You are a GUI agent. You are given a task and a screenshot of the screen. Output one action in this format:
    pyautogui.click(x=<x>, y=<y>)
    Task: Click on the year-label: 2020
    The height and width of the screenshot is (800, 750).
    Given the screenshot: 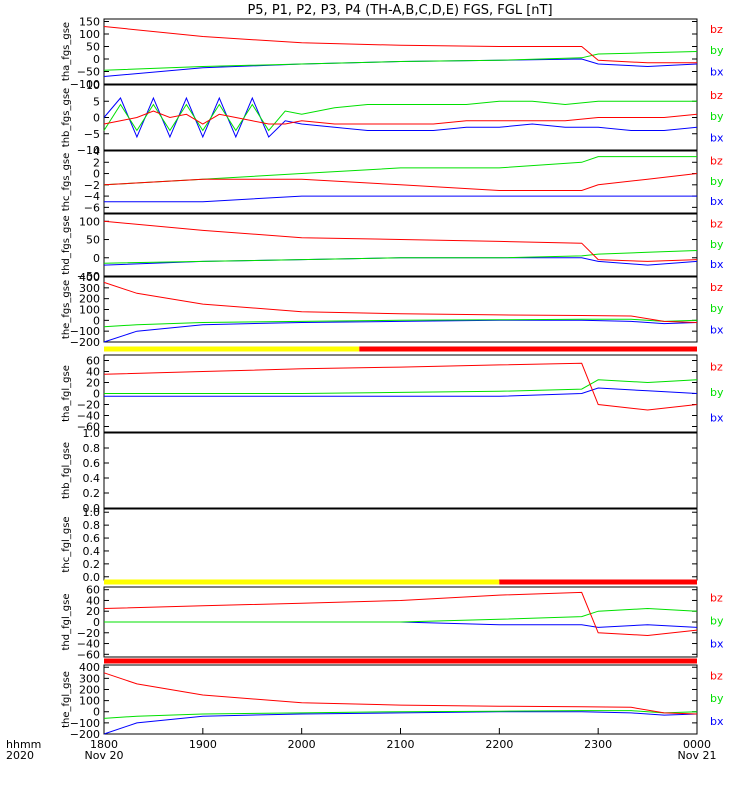 What is the action you would take?
    pyautogui.click(x=20, y=755)
    